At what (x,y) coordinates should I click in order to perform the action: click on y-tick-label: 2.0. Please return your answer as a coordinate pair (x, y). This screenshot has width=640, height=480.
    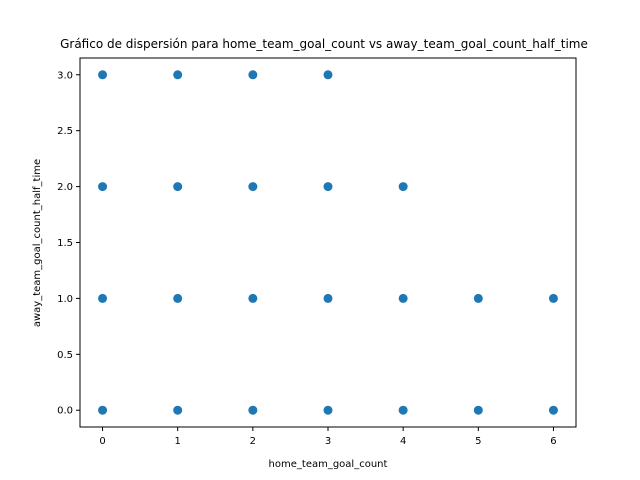
    Looking at the image, I should click on (65, 187).